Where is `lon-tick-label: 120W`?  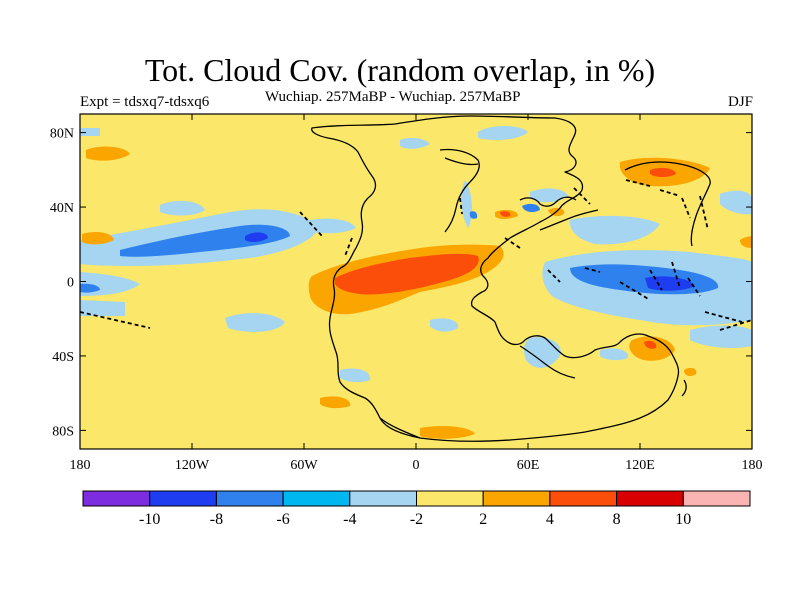
lon-tick-label: 120W is located at coordinates (192, 465).